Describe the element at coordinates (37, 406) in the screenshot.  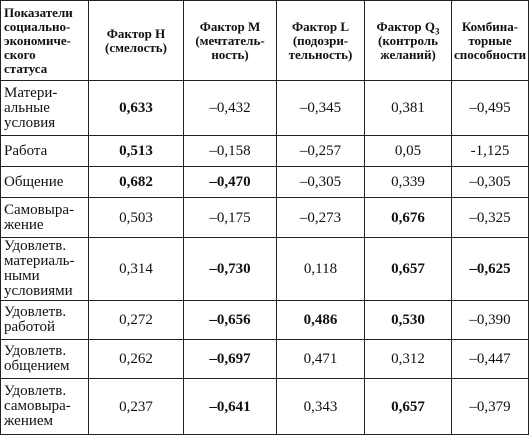
I see `row-label-line: самовыра-` at that location.